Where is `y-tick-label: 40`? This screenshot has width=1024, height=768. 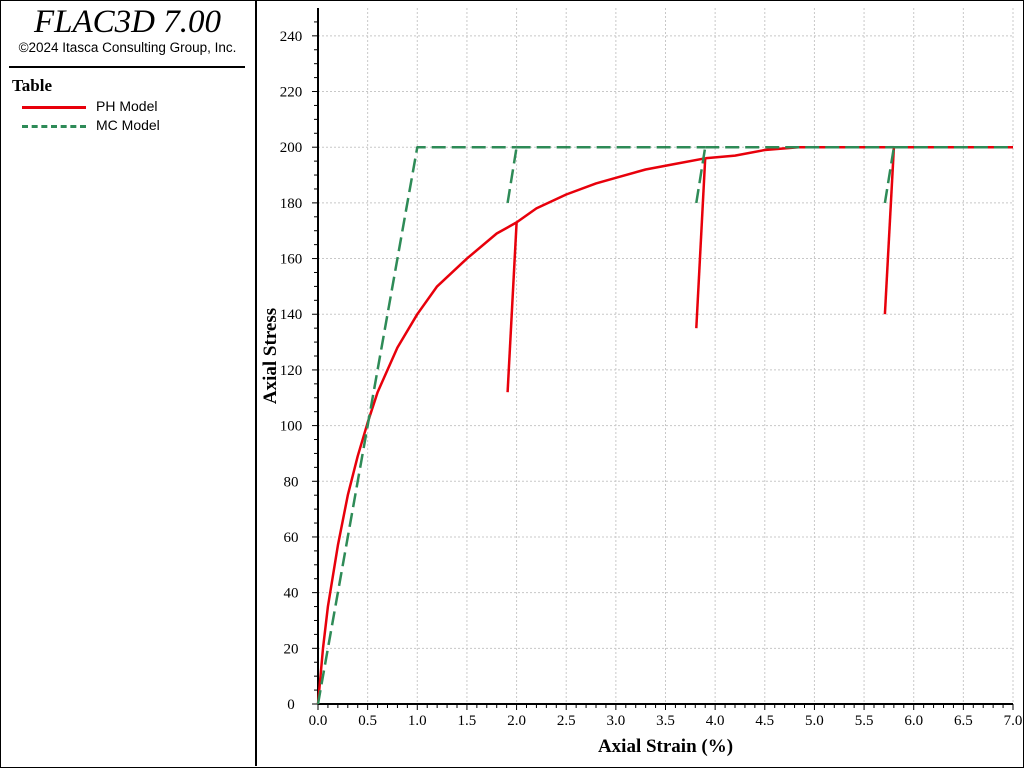 y-tick-label: 40 is located at coordinates (291, 594).